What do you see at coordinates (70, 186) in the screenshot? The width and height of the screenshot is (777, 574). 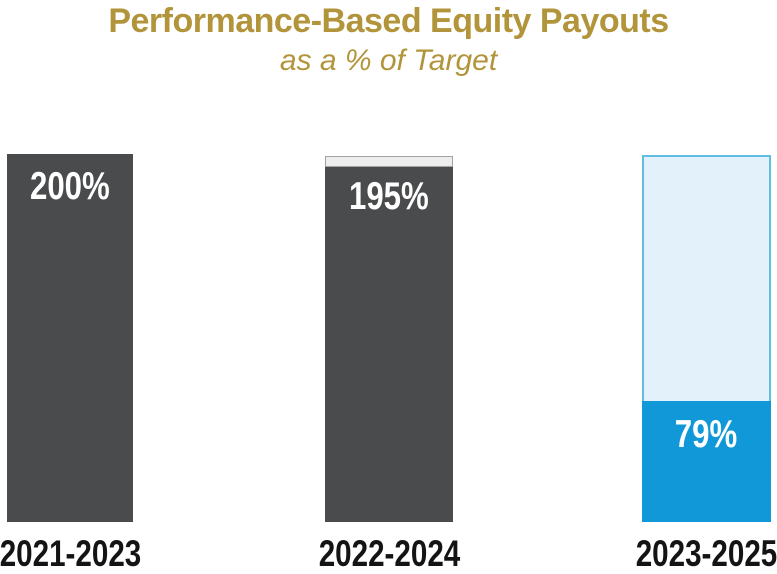 I see `bar-2021-2023-value-label: 200%` at bounding box center [70, 186].